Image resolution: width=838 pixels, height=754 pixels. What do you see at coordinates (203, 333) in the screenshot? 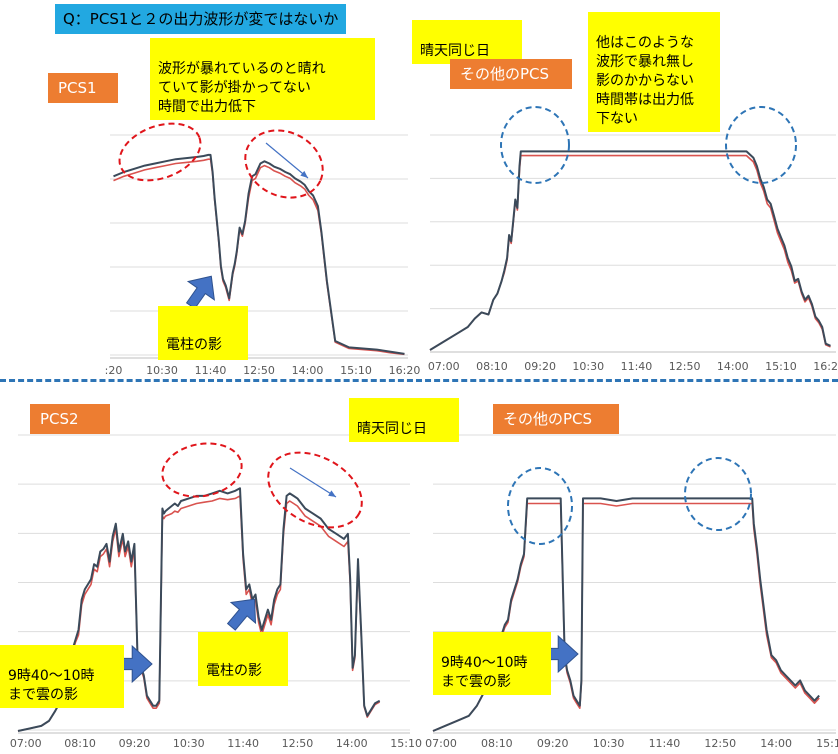
I see `pole-shadow-note-1: 電柱の影` at bounding box center [203, 333].